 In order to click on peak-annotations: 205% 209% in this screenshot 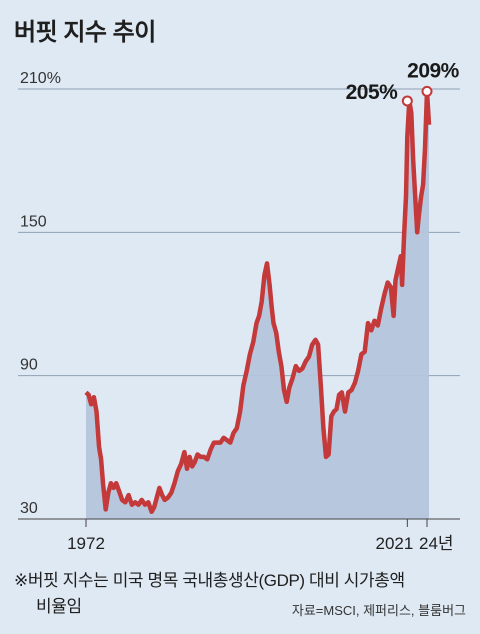, I will do `click(403, 83)`.